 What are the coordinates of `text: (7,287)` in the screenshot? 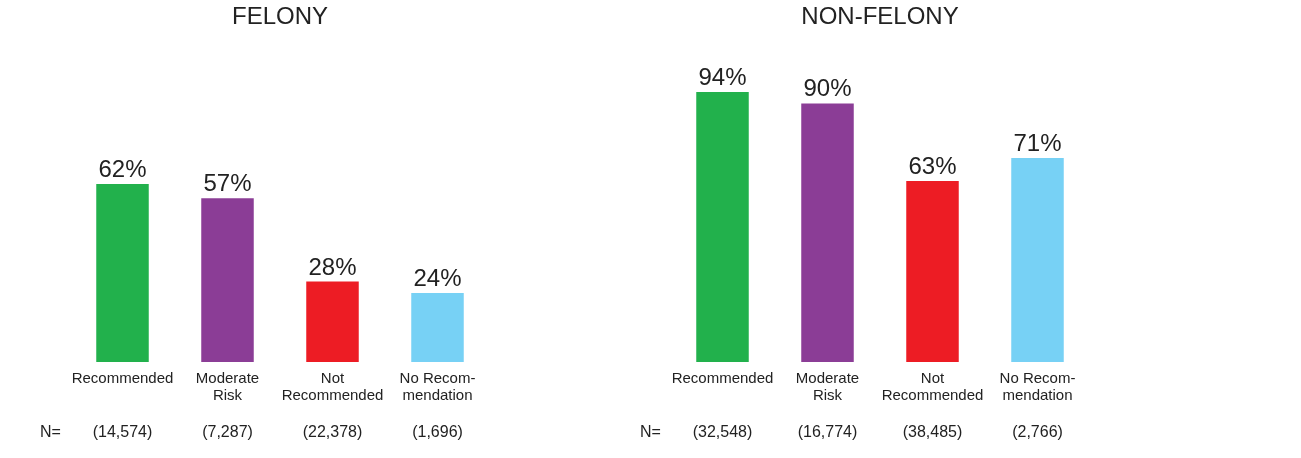 It's located at (227, 431).